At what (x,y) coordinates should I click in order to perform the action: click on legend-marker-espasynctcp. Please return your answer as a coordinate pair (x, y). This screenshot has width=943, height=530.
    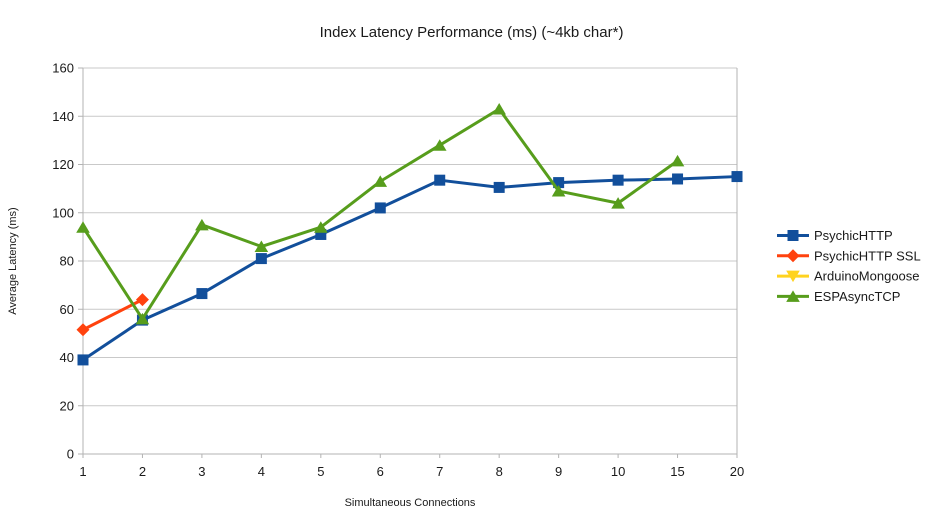
    Looking at the image, I should click on (793, 296).